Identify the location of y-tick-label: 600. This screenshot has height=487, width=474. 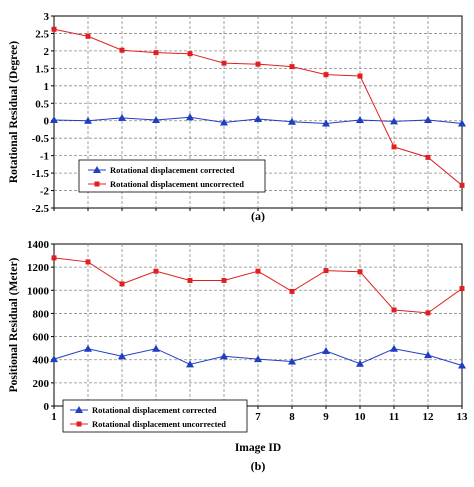
(41, 338).